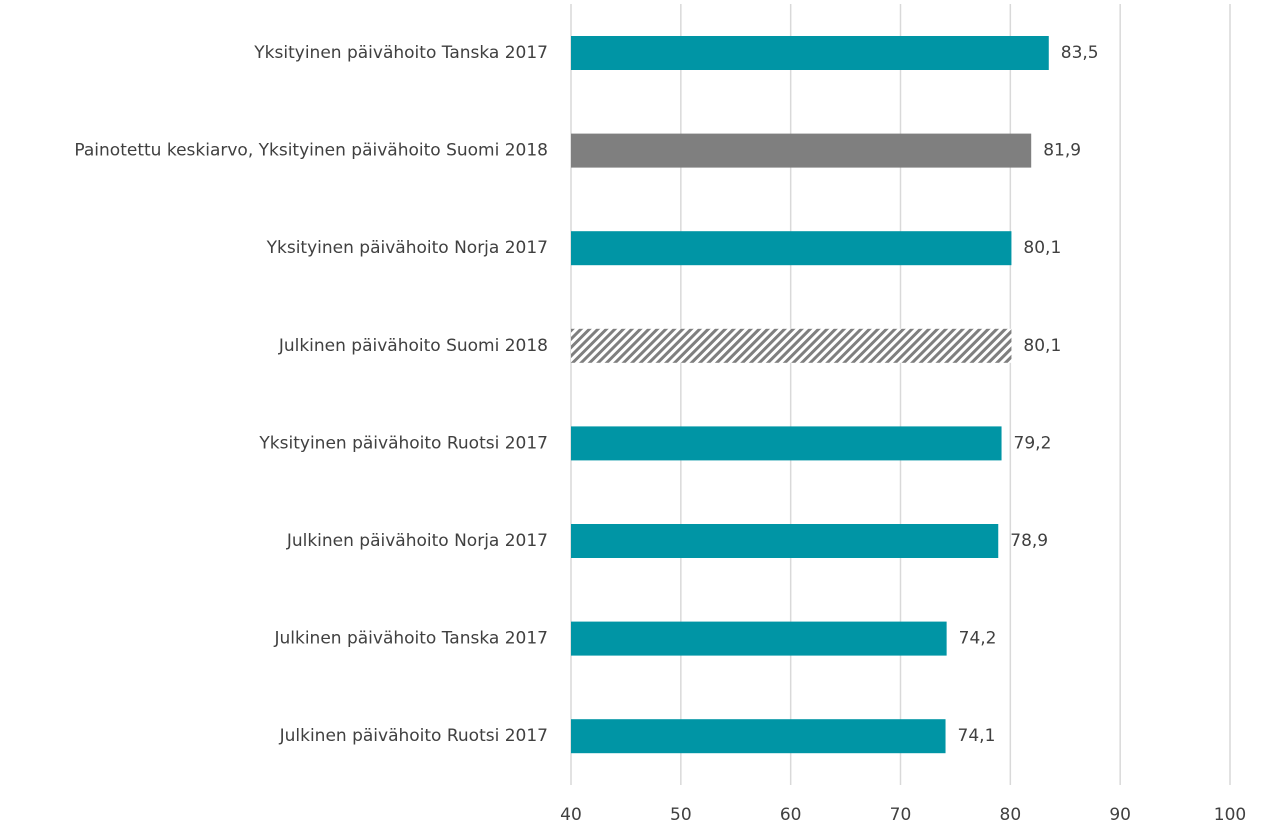 Image resolution: width=1262 pixels, height=831 pixels. What do you see at coordinates (791, 815) in the screenshot?
I see `x-tick-label: 60` at bounding box center [791, 815].